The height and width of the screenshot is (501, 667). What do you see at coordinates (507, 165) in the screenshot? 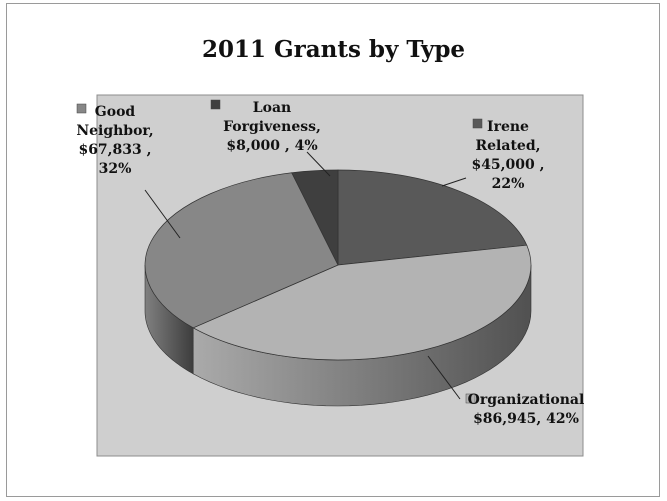
I see `data-label-line: $45,000 ,` at bounding box center [507, 165].